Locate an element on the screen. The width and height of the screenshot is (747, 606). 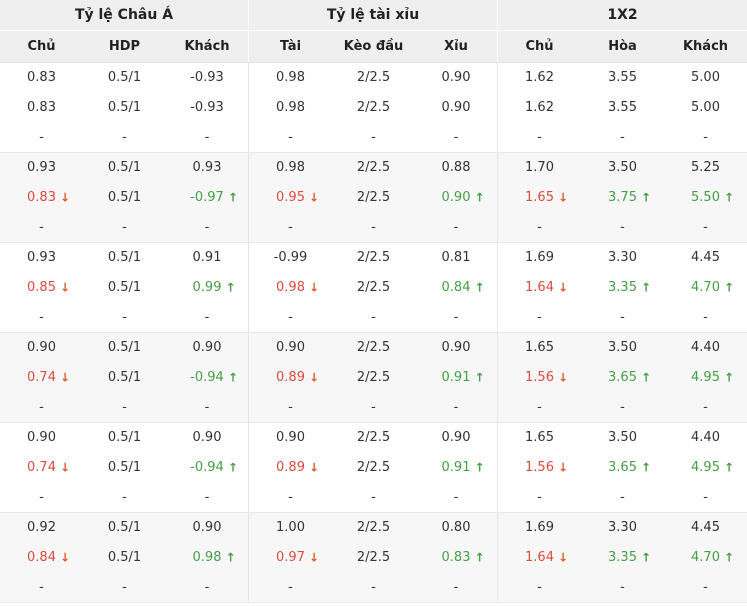
col-header-ah-away: Khách is located at coordinates (207, 46).